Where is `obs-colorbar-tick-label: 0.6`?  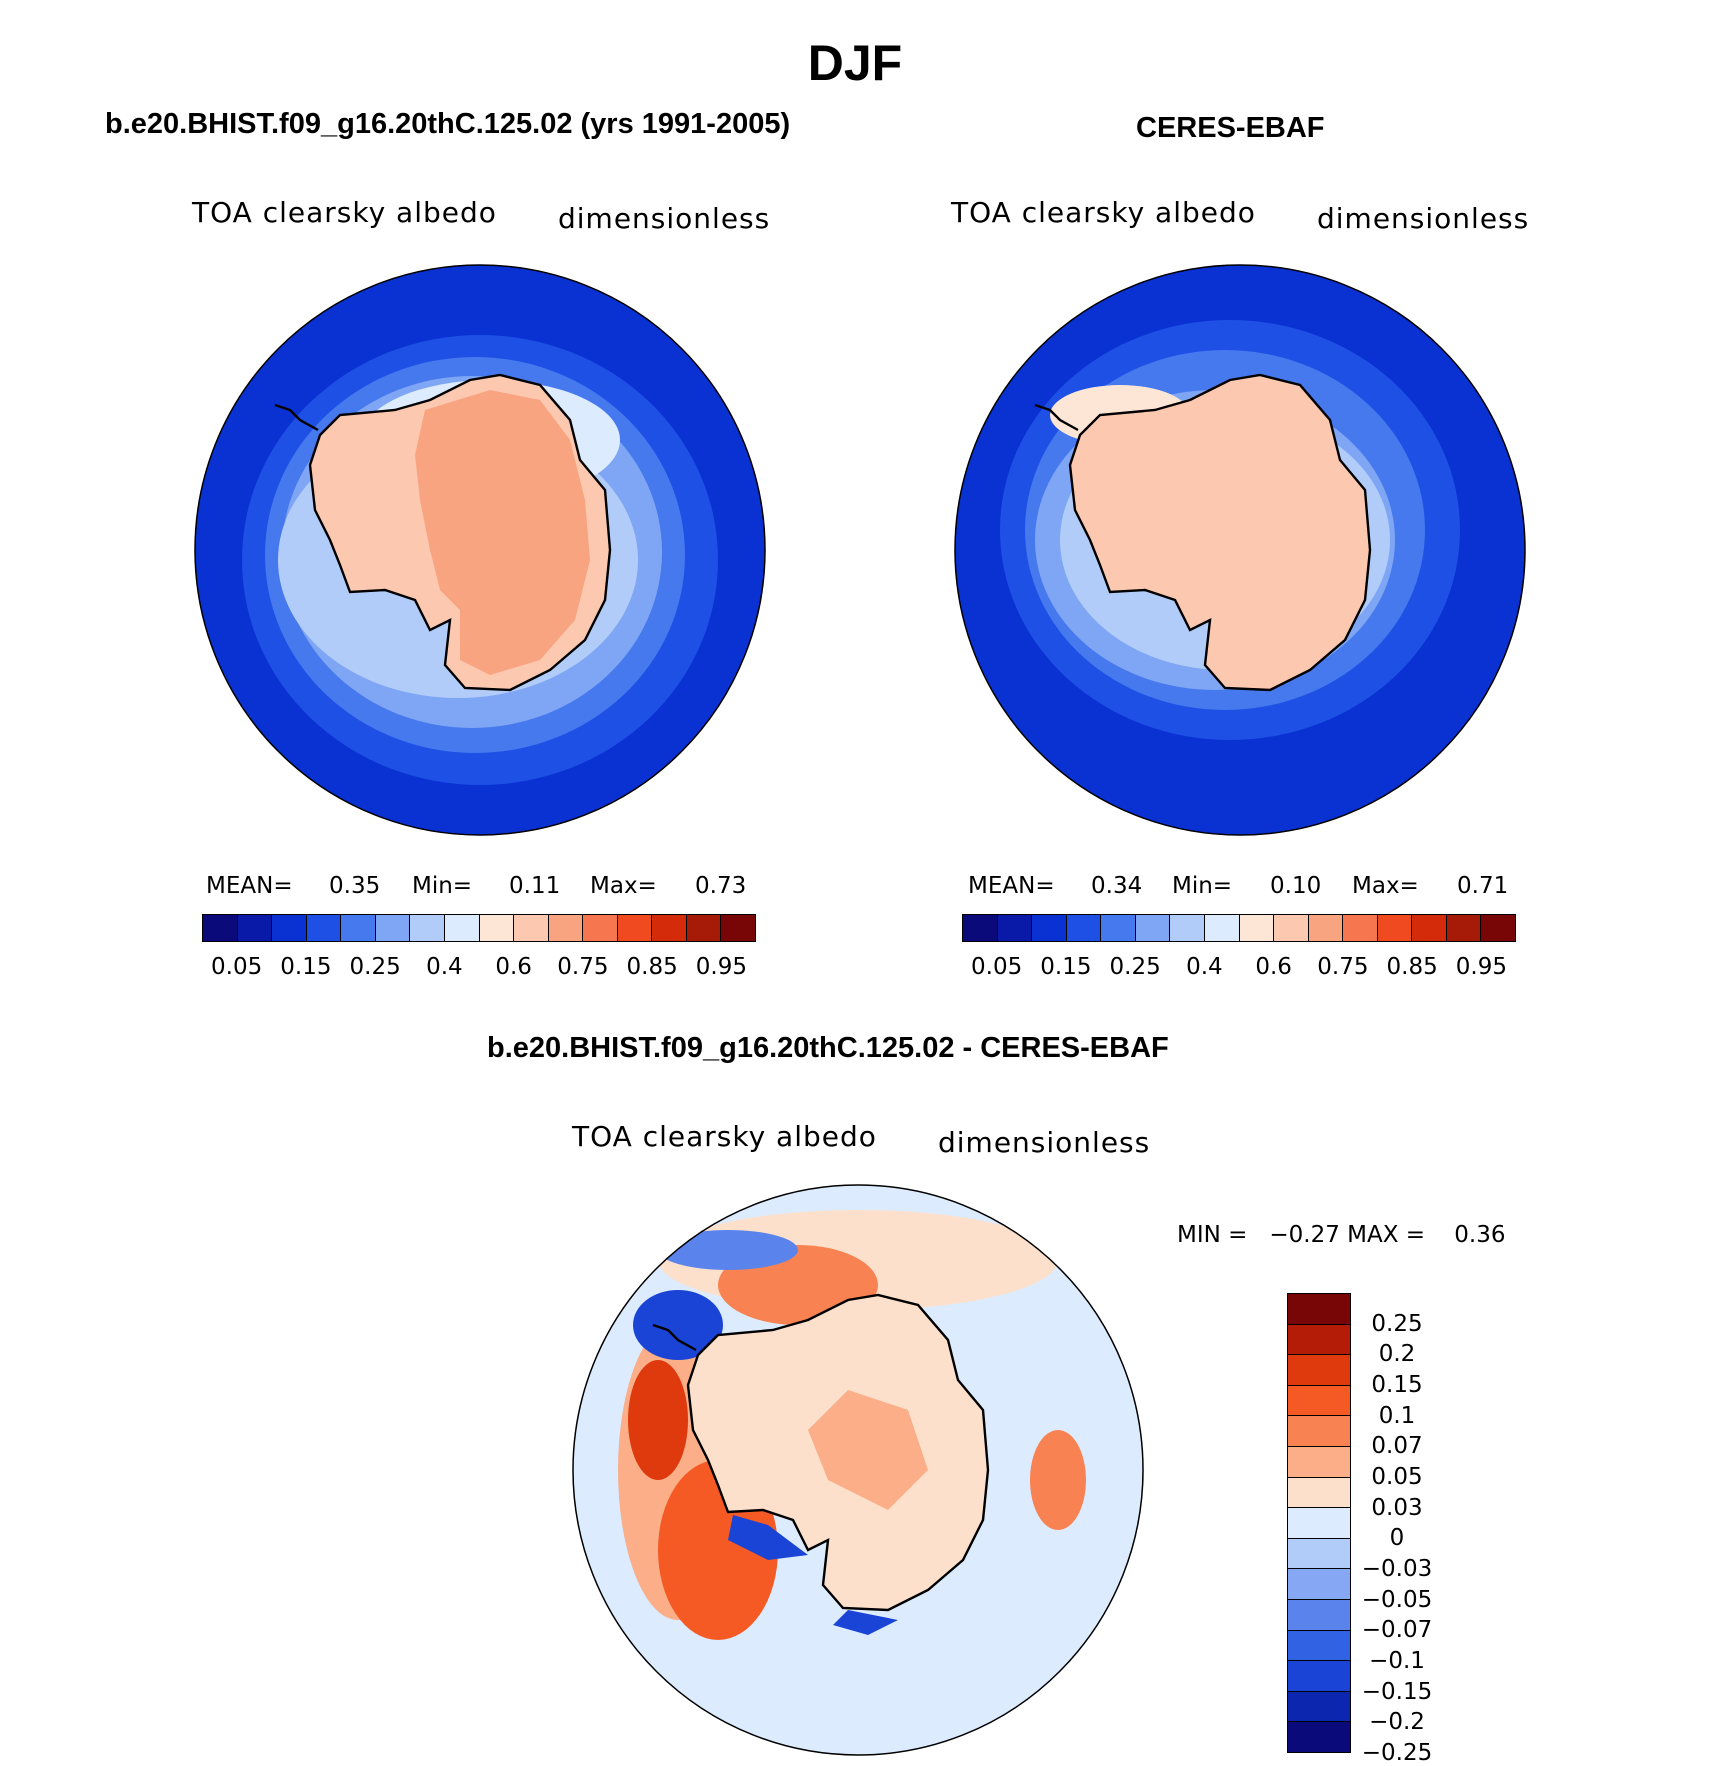
obs-colorbar-tick-label: 0.6 is located at coordinates (1273, 967).